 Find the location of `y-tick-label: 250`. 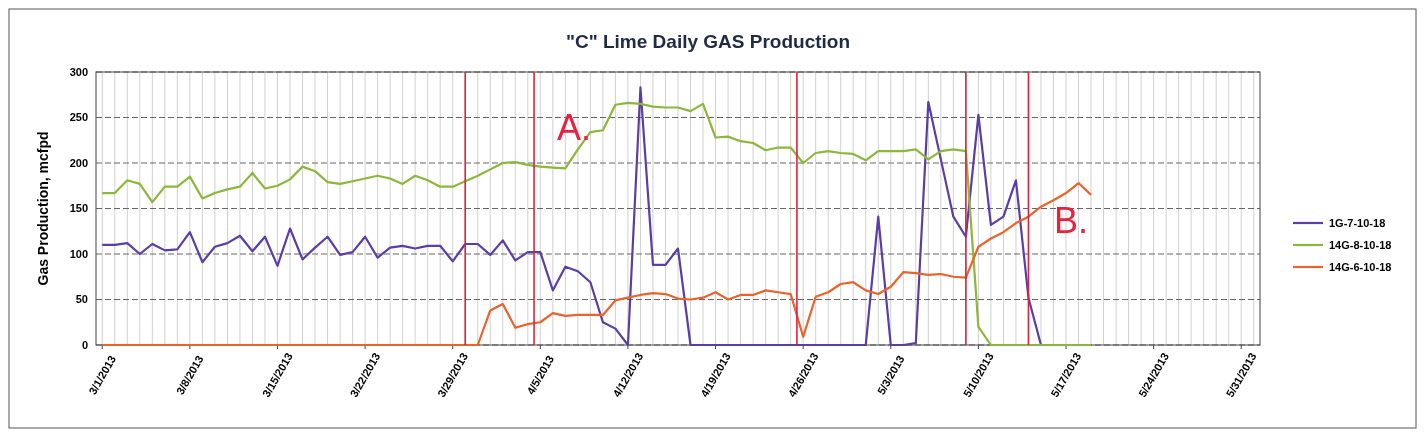

y-tick-label: 250 is located at coordinates (78, 117).